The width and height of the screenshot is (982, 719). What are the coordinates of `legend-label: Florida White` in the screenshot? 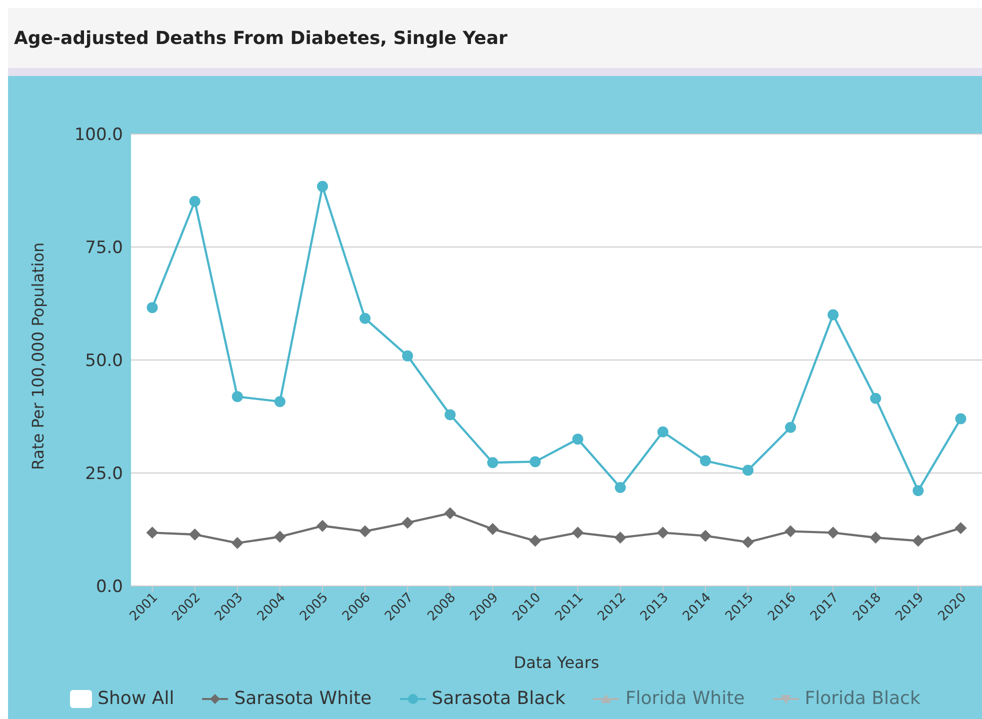 It's located at (685, 698).